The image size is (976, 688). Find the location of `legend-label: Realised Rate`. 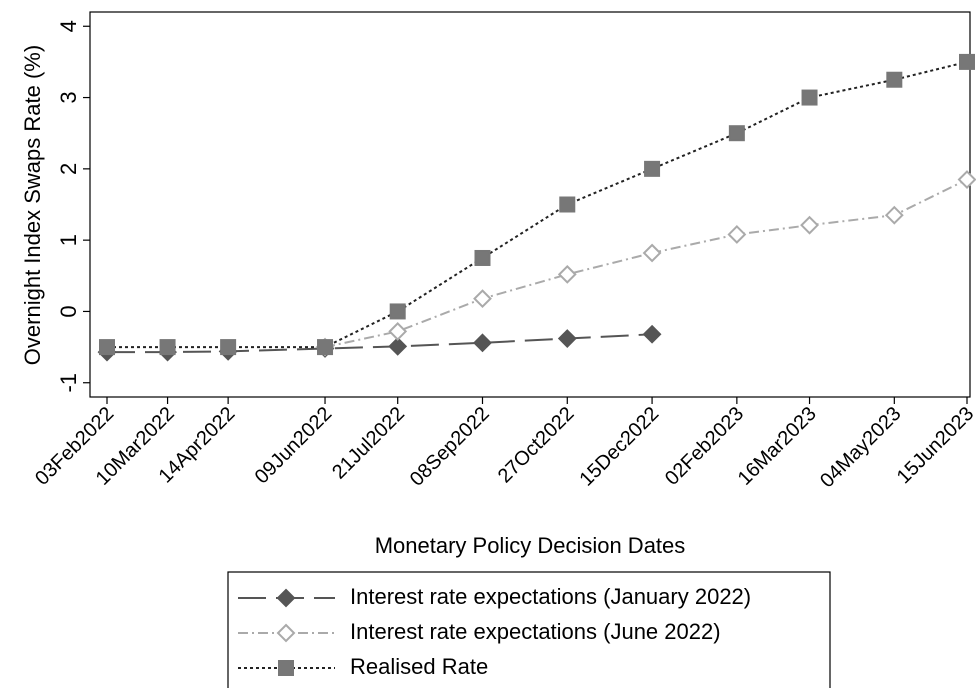

legend-label: Realised Rate is located at coordinates (419, 666).